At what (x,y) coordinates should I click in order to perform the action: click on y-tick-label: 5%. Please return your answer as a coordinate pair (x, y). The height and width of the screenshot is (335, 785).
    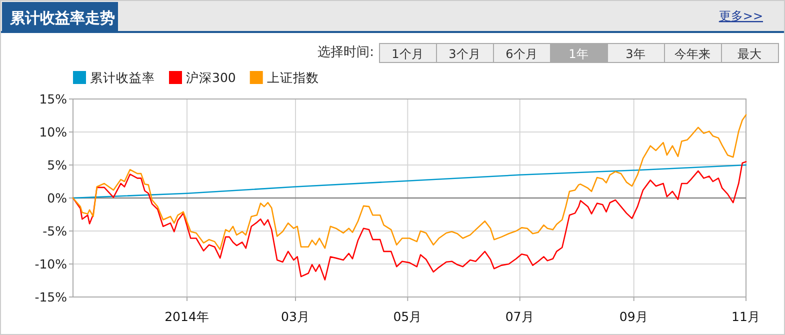
    Looking at the image, I should click on (57, 165).